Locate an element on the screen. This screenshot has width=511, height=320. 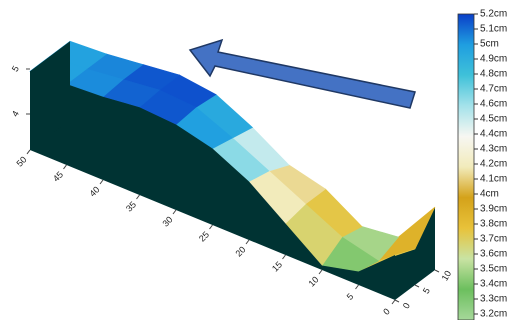
z-tick-label: 5 is located at coordinates (15, 68).